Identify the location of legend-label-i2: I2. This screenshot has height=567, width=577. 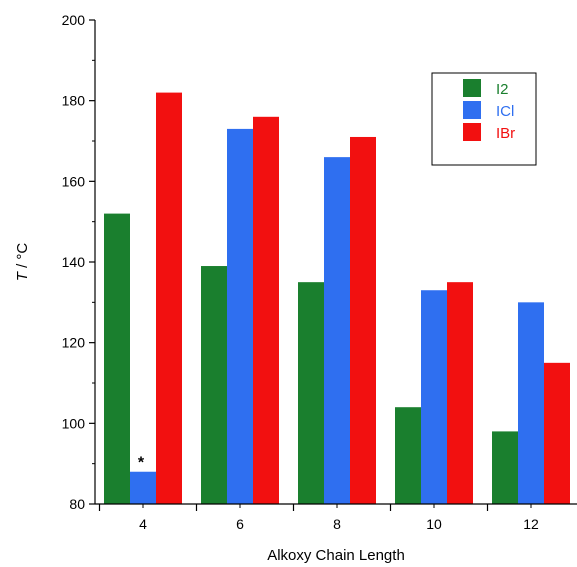
(502, 89).